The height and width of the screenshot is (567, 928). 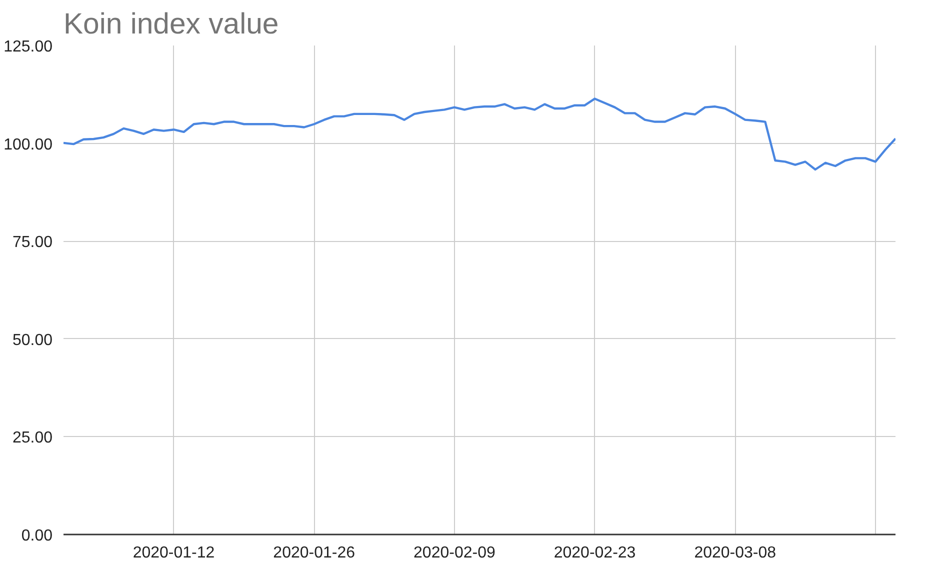 I want to click on x-tick-label: 2020-01-26, so click(x=314, y=553).